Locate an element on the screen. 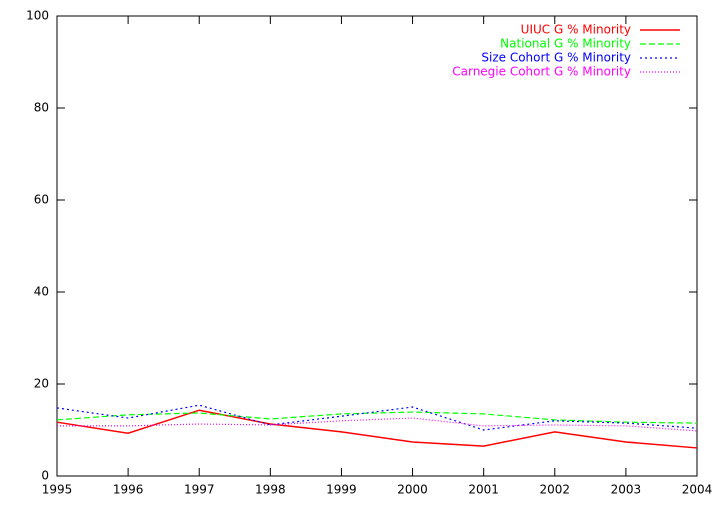 The image size is (720, 508). y-tick-label: 40 is located at coordinates (41, 292).